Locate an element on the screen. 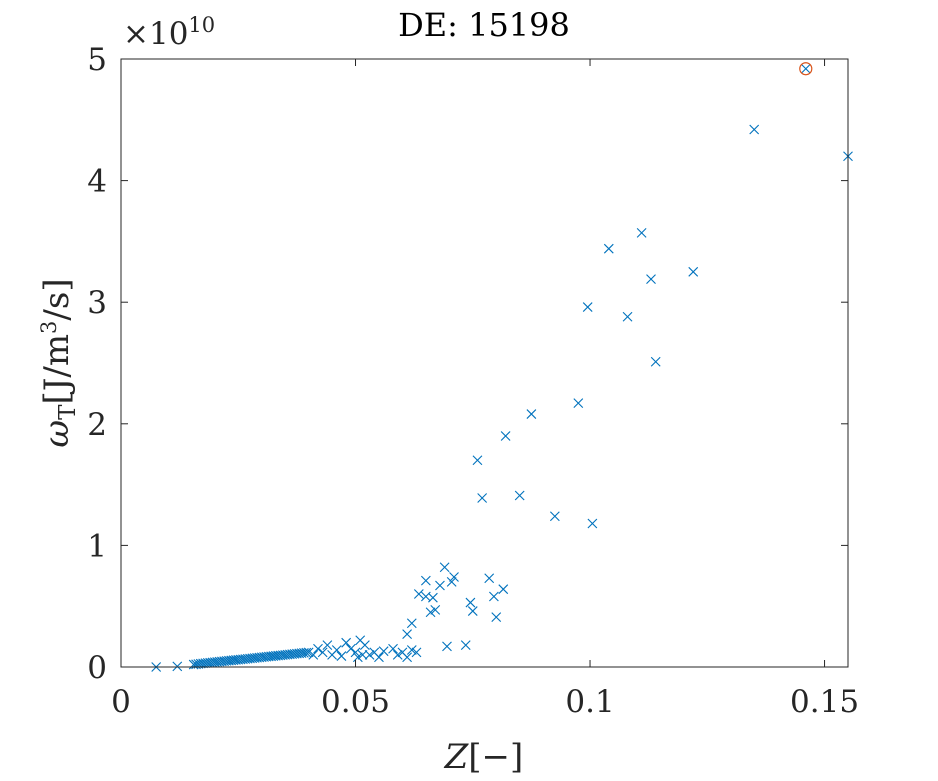  y-tick-label: 4 is located at coordinates (97, 182).